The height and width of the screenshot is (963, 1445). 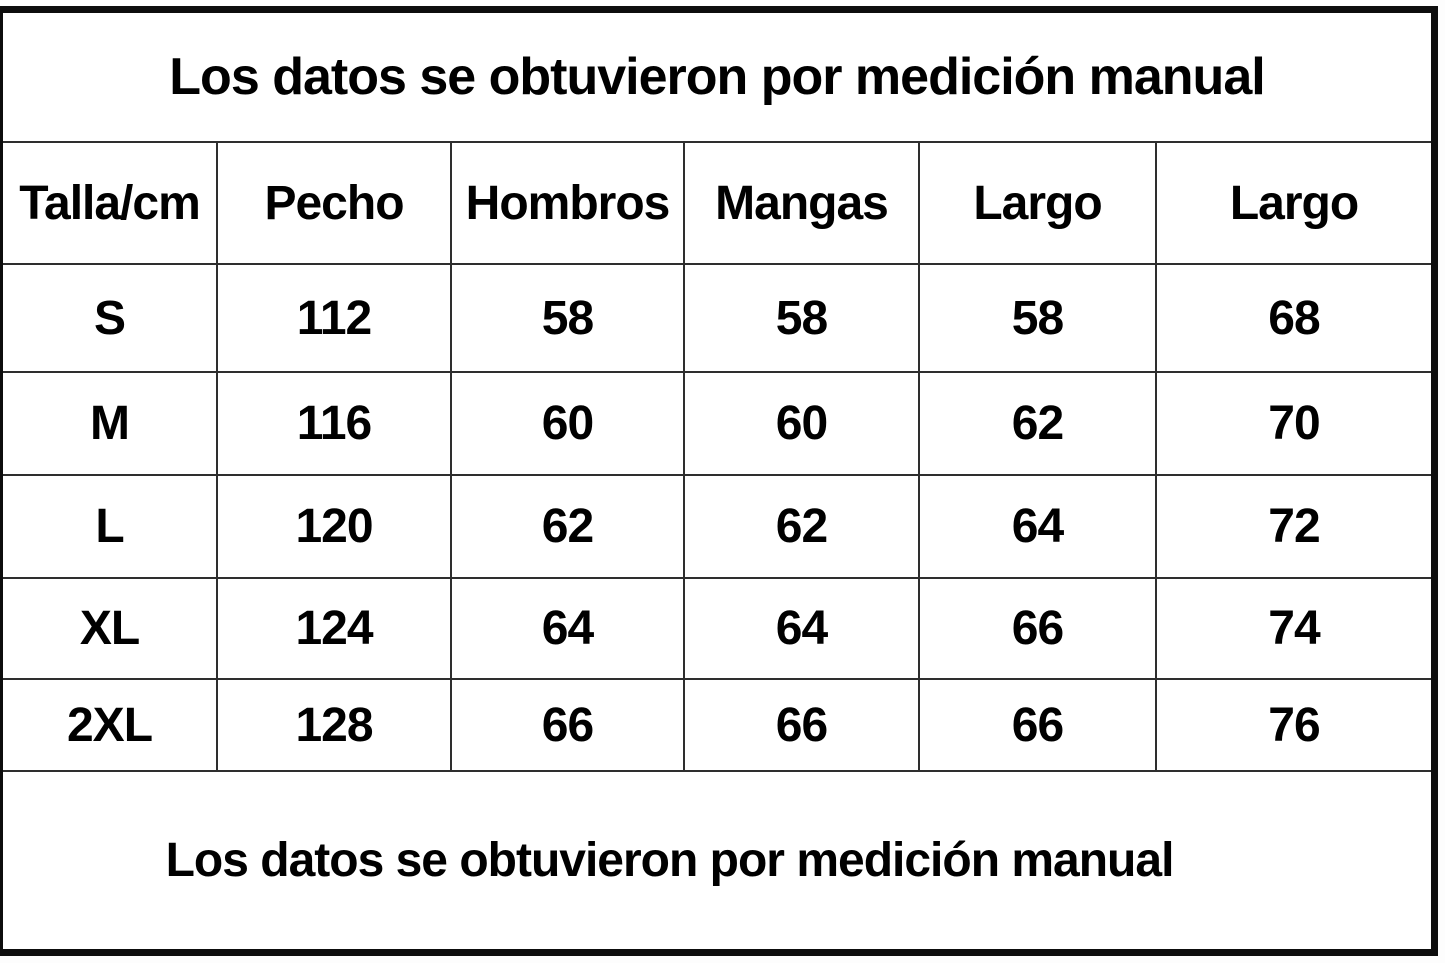 What do you see at coordinates (109, 317) in the screenshot?
I see `size-label: S` at bounding box center [109, 317].